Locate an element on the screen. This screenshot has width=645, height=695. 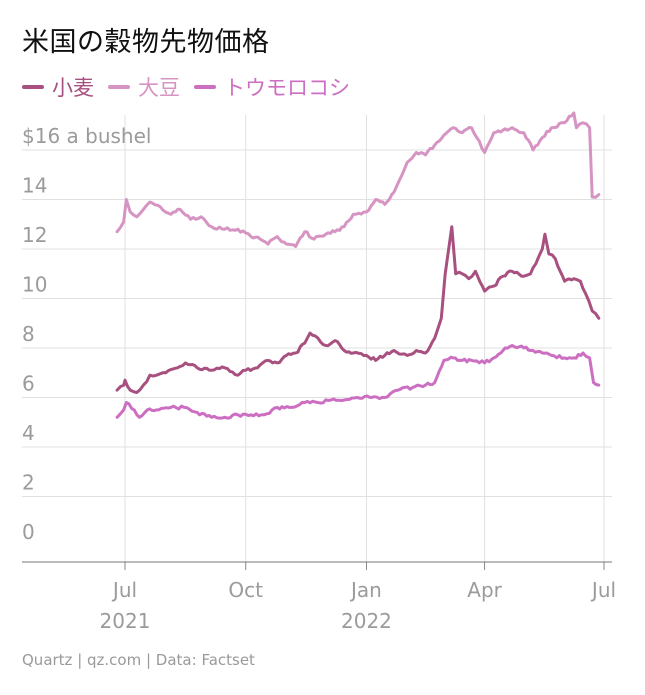
y-tick-label: 4 is located at coordinates (28, 433).